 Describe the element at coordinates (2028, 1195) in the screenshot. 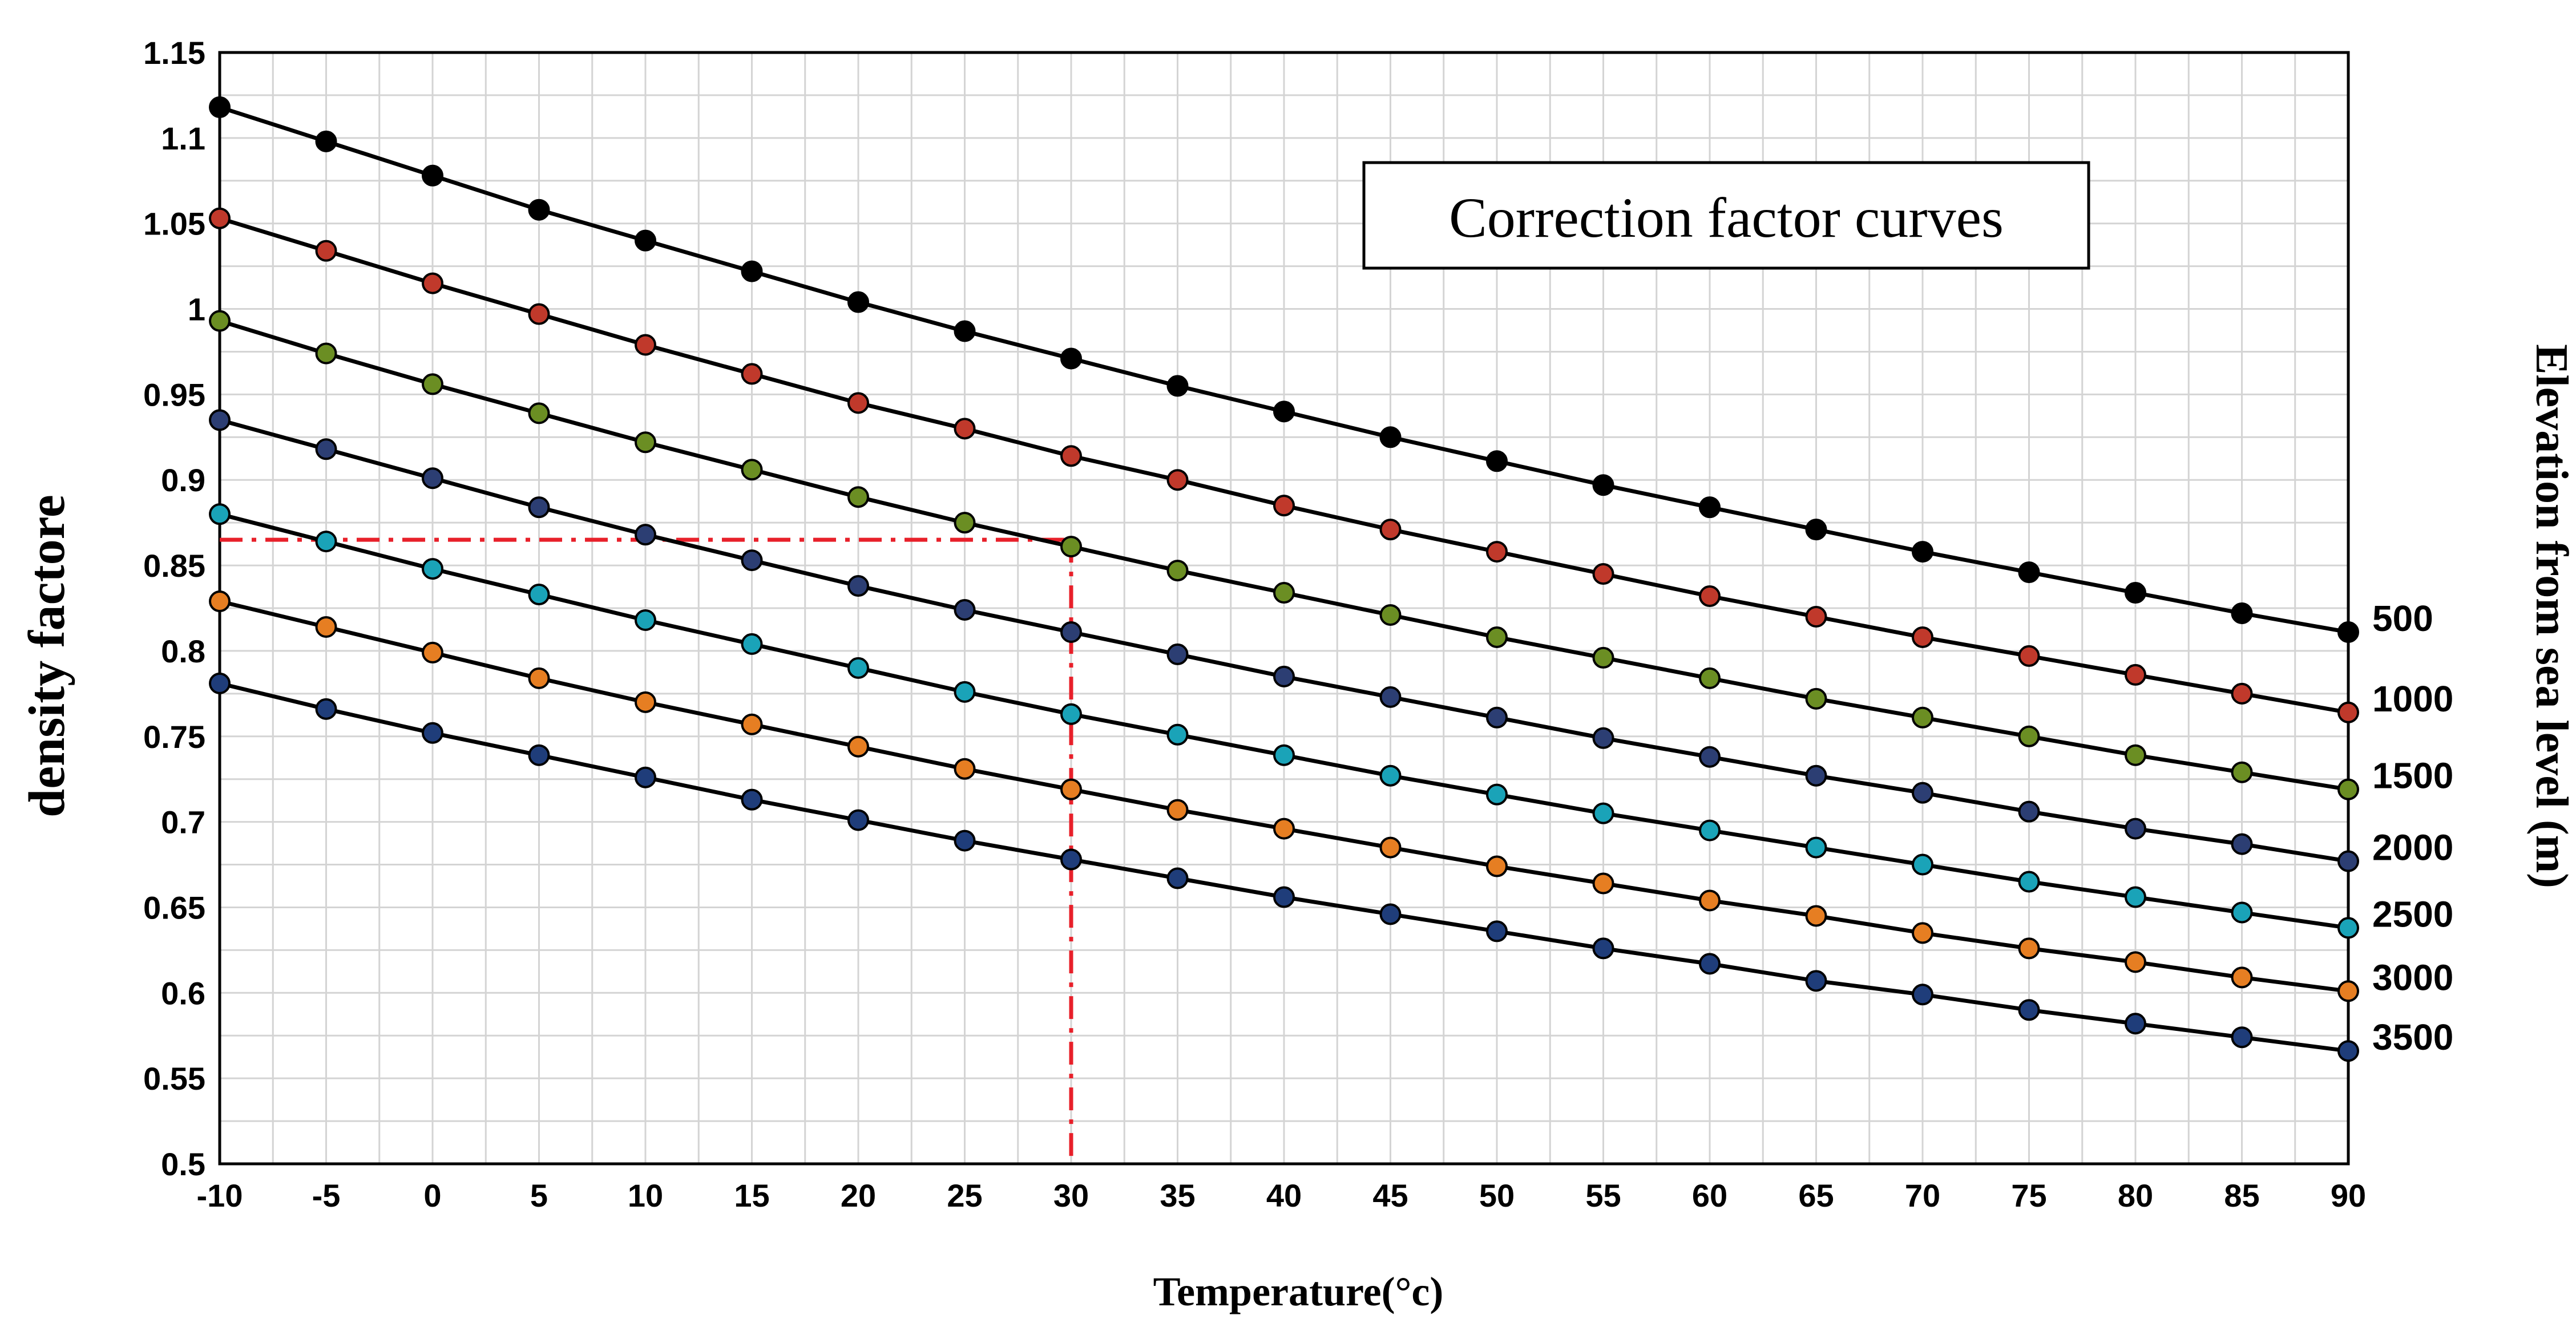

I see `x-tick-label: 75` at that location.